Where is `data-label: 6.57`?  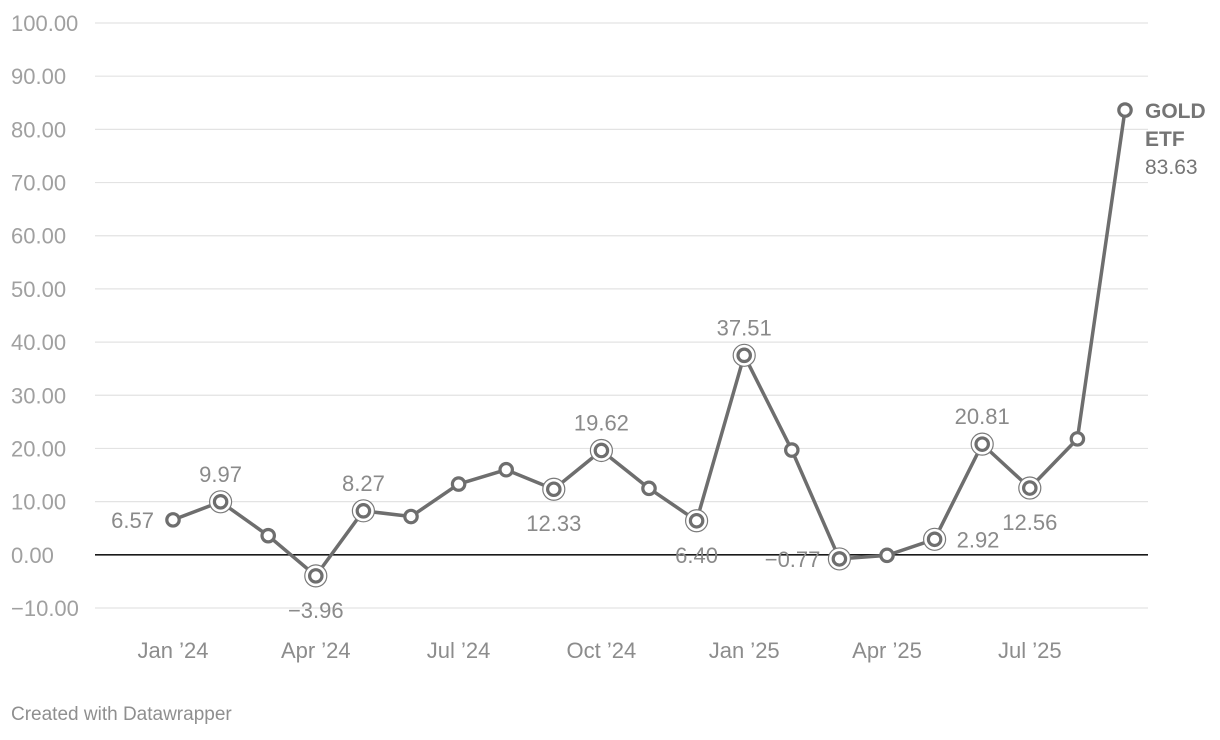
data-label: 6.57 is located at coordinates (132, 520).